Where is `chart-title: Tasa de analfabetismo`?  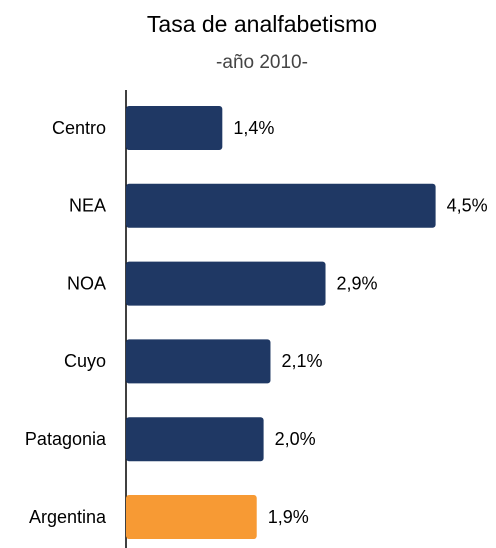
chart-title: Tasa de analfabetismo is located at coordinates (262, 24).